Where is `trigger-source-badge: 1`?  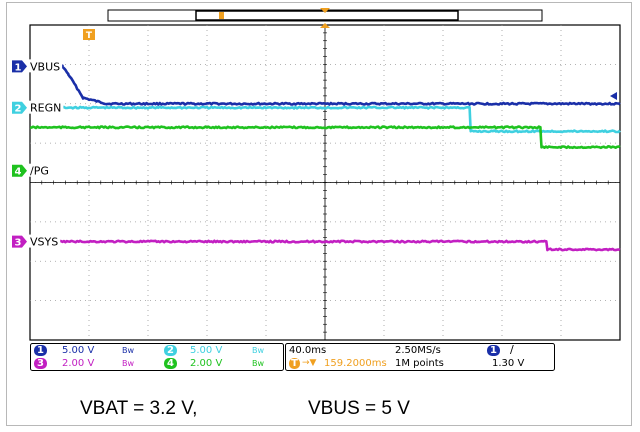
trigger-source-badge: 1 is located at coordinates (493, 350).